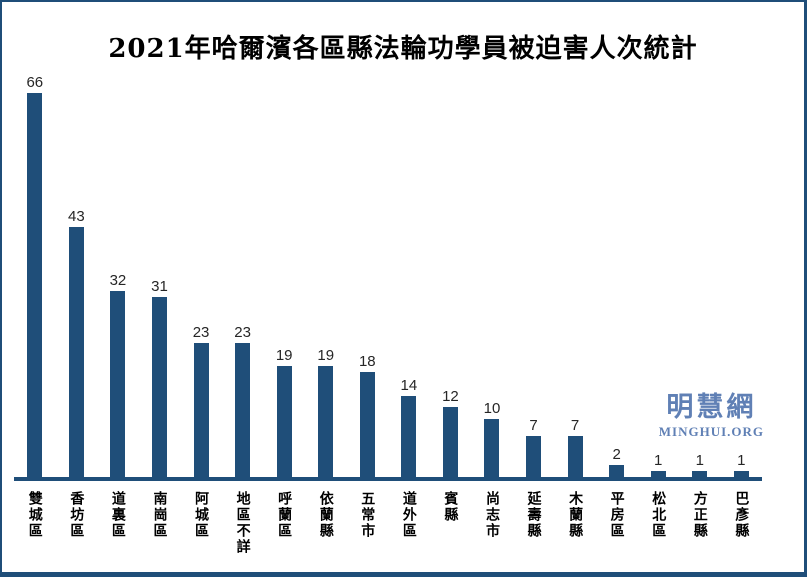 Image resolution: width=807 pixels, height=577 pixels. I want to click on x-label-cell: 南崗區, so click(160, 515).